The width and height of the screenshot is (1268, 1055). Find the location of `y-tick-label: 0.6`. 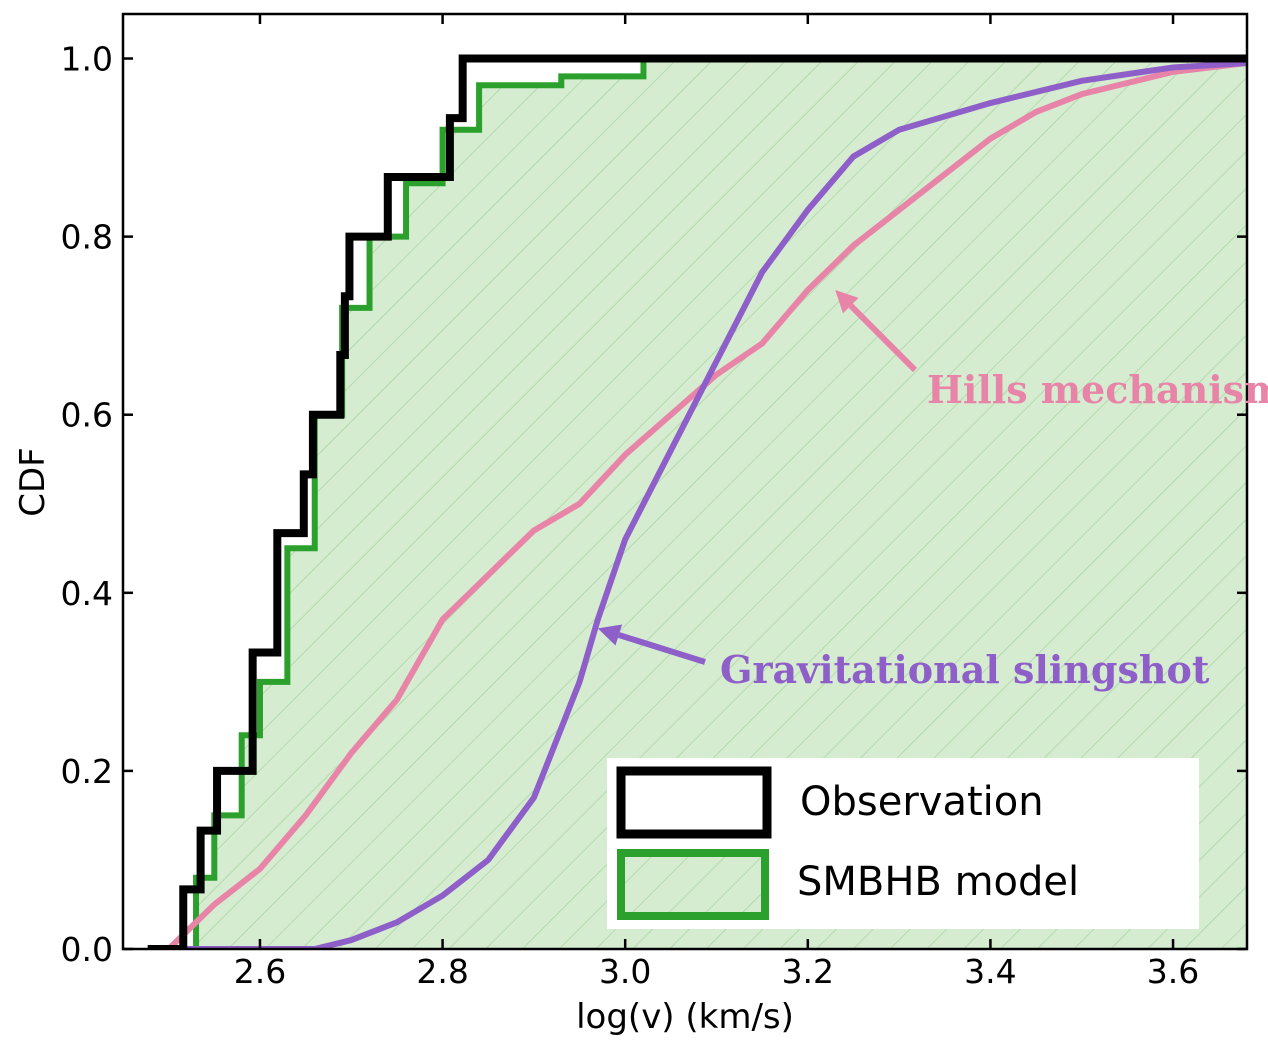

y-tick-label: 0.6 is located at coordinates (87, 415).